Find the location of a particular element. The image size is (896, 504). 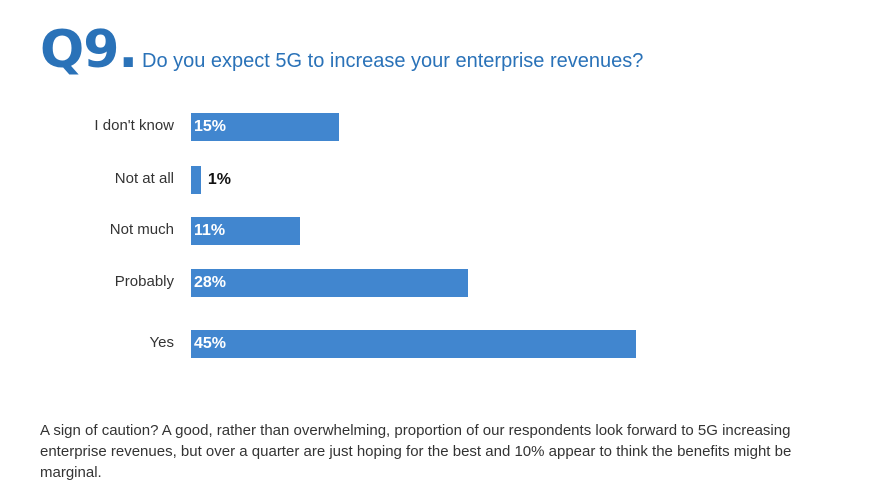

bar-value-label: 1% is located at coordinates (219, 179).